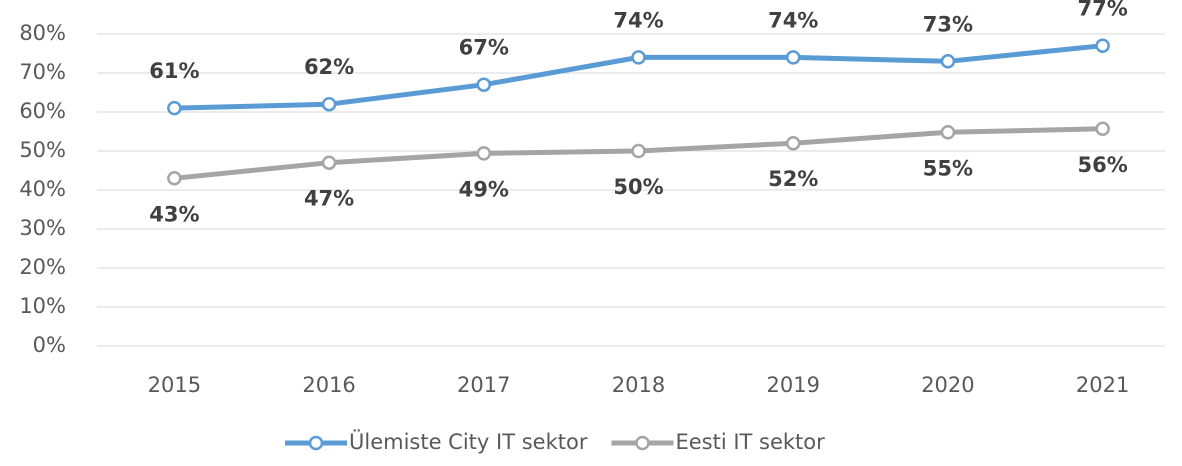  Describe the element at coordinates (483, 385) in the screenshot. I see `x-tick-label: 2017` at that location.